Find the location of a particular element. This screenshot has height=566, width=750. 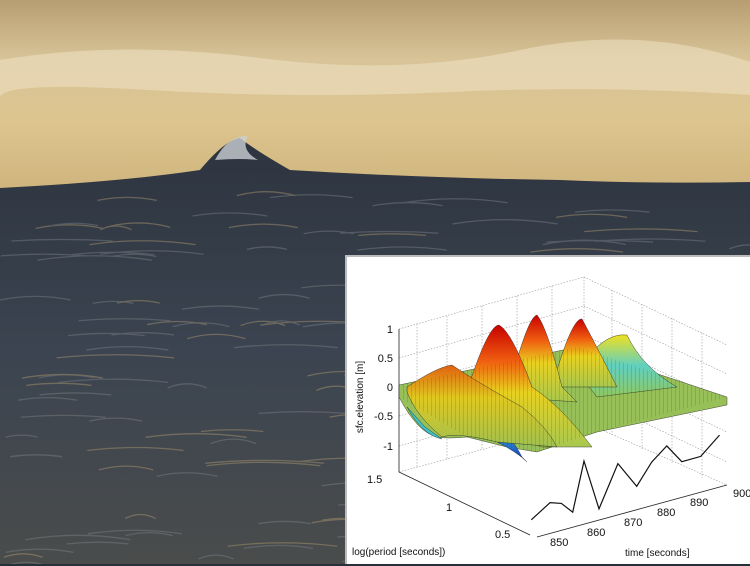

z-tick: 0 is located at coordinates (390, 388).